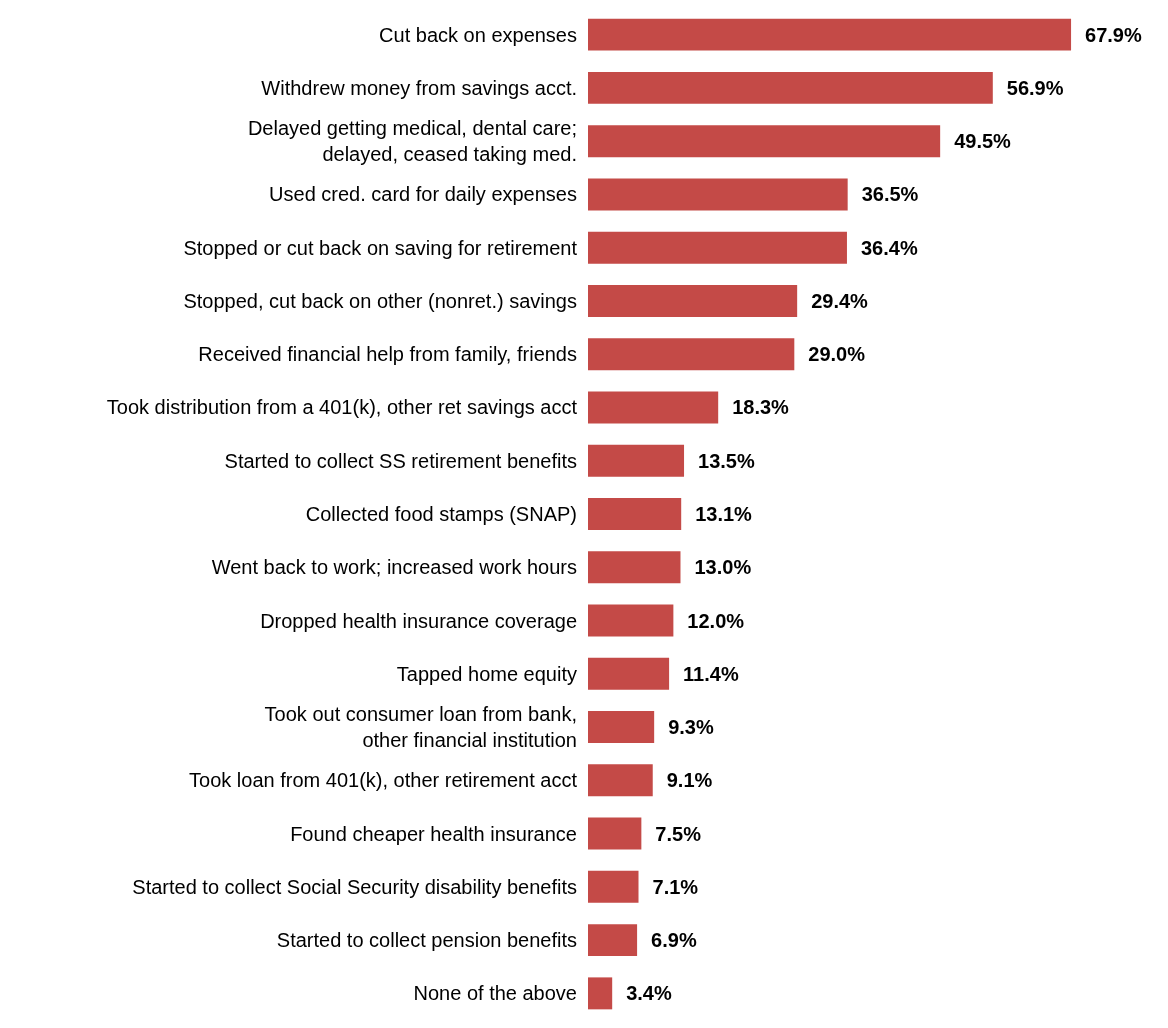  What do you see at coordinates (478, 34) in the screenshot?
I see `y-tick-label: Cut back on expenses` at bounding box center [478, 34].